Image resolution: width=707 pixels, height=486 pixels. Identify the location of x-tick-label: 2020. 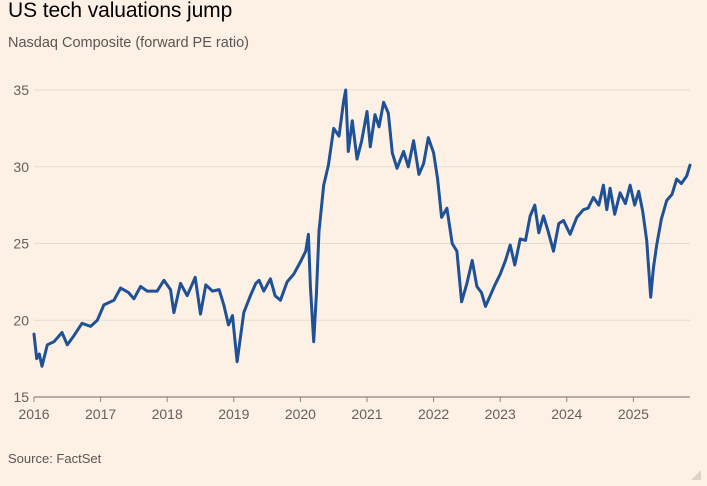
(300, 414).